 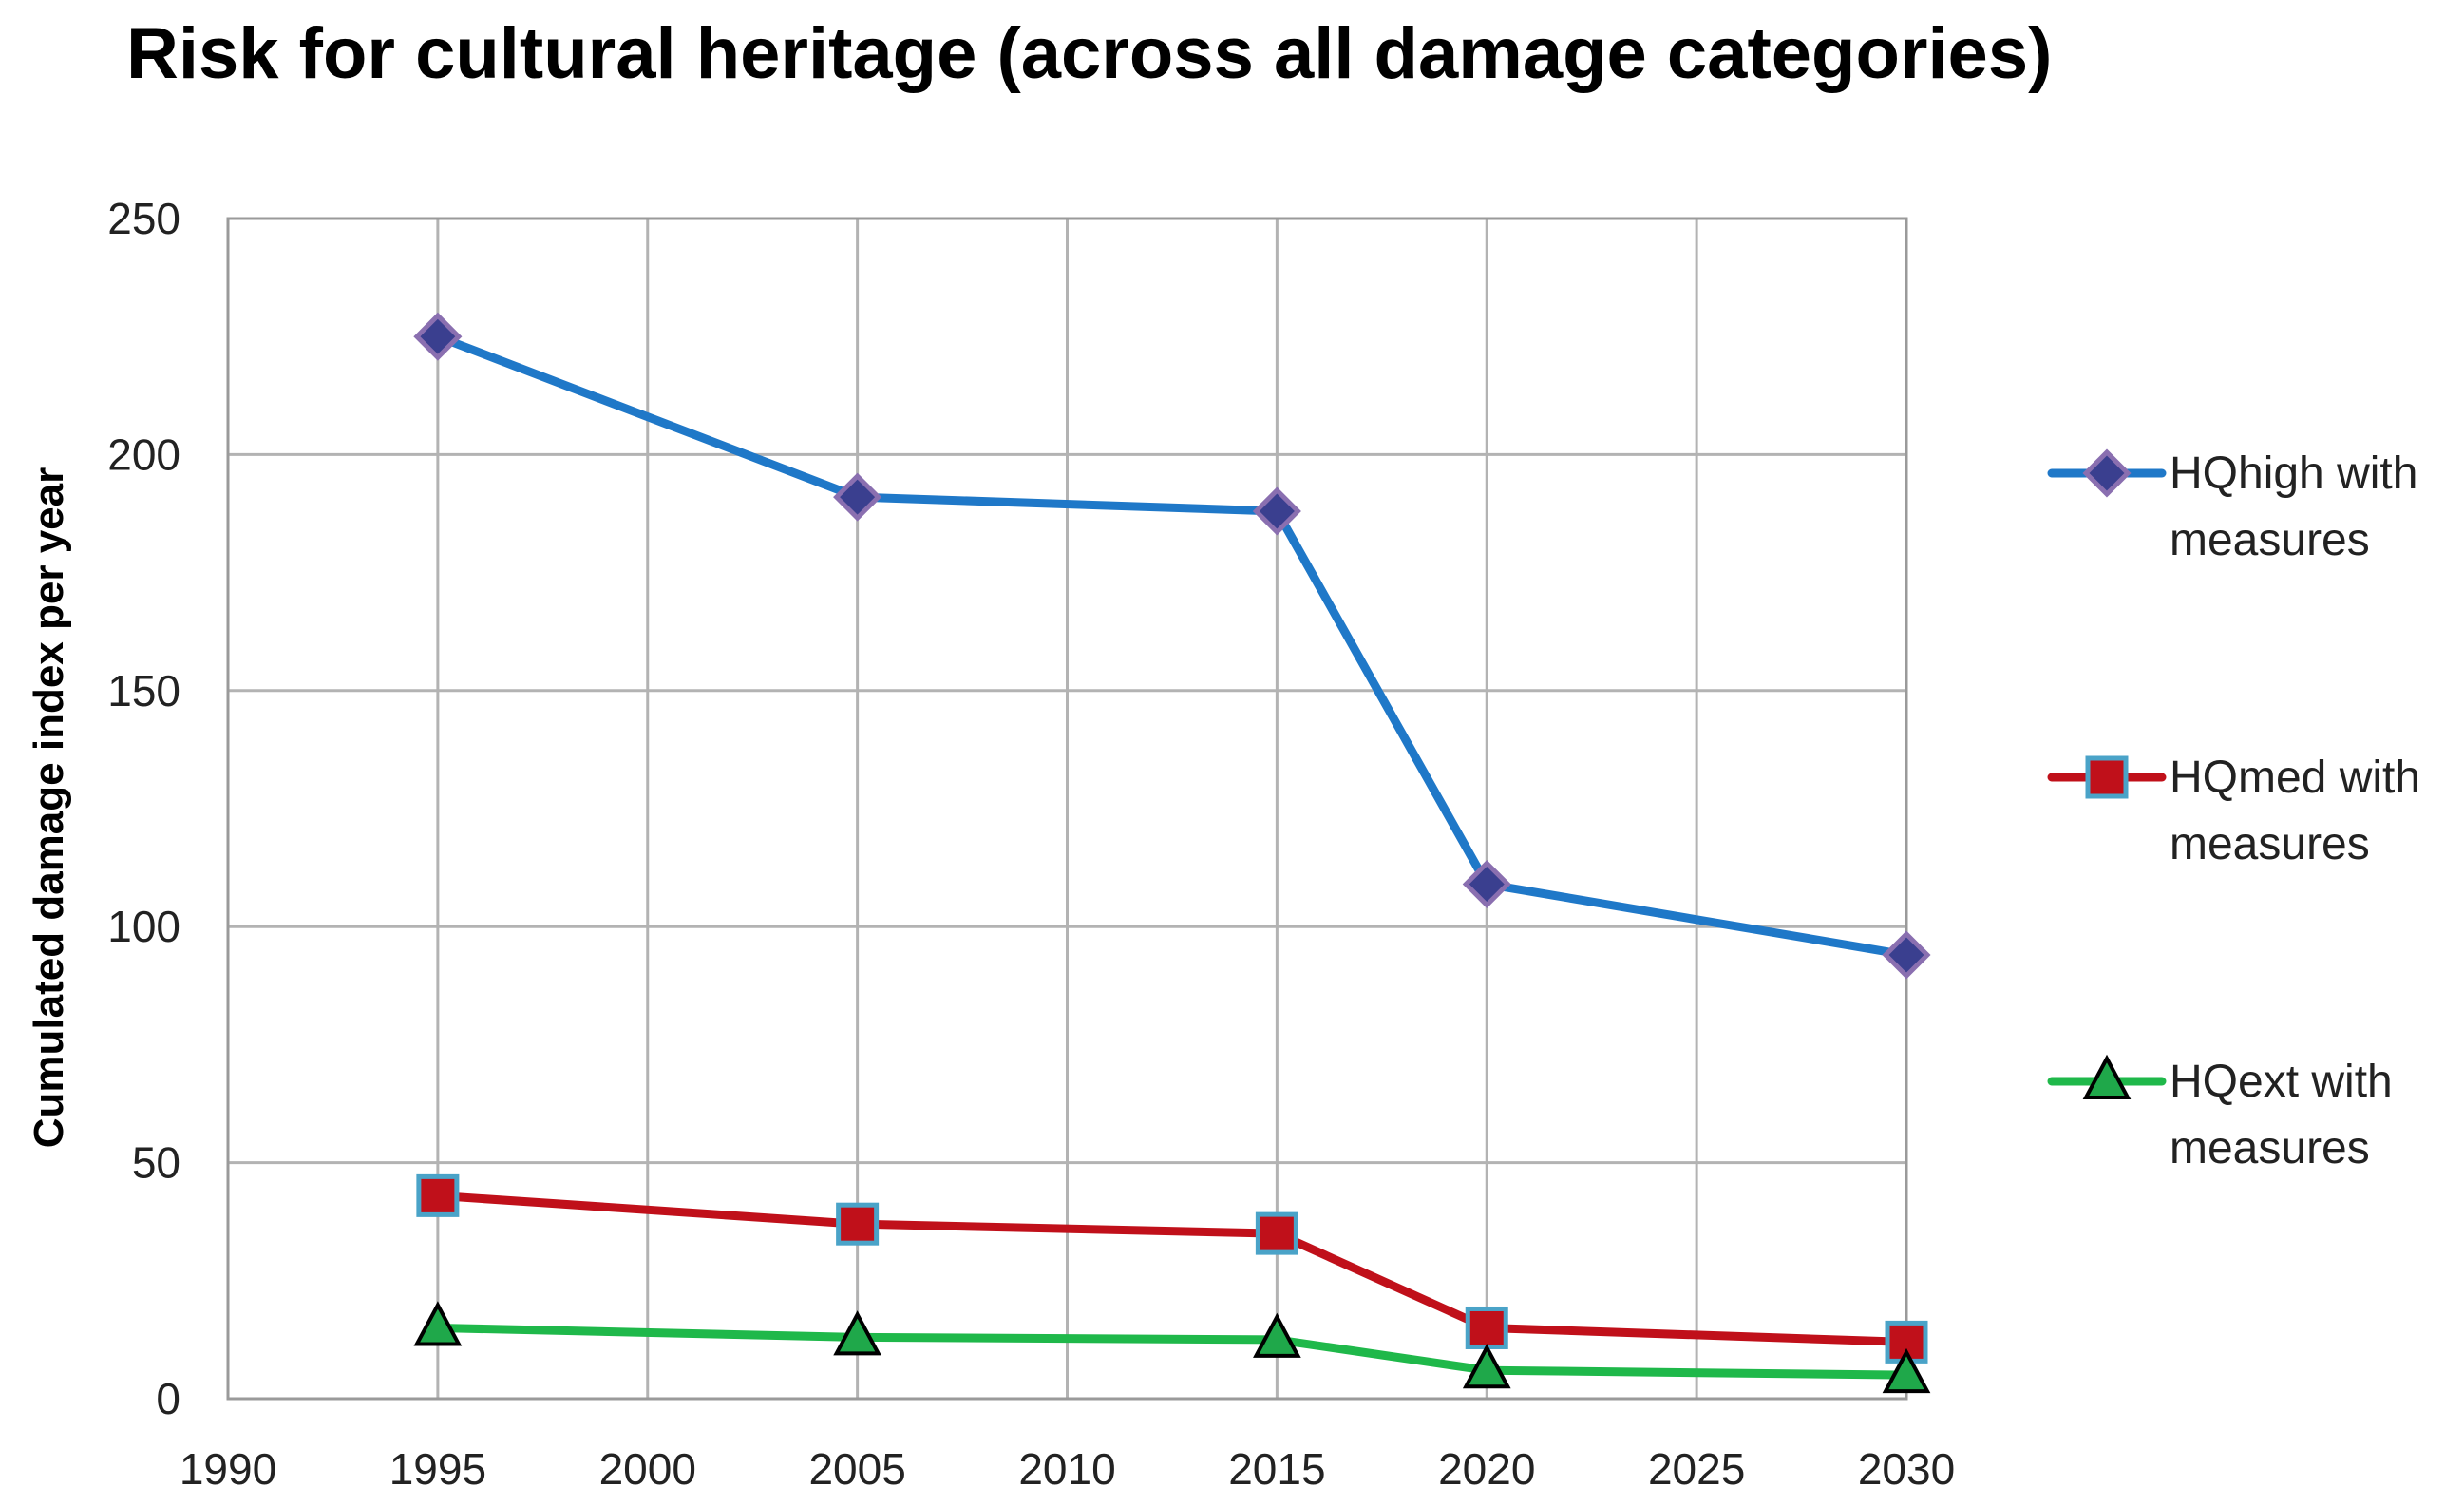 I want to click on y-tick-label: 0, so click(x=168, y=1398).